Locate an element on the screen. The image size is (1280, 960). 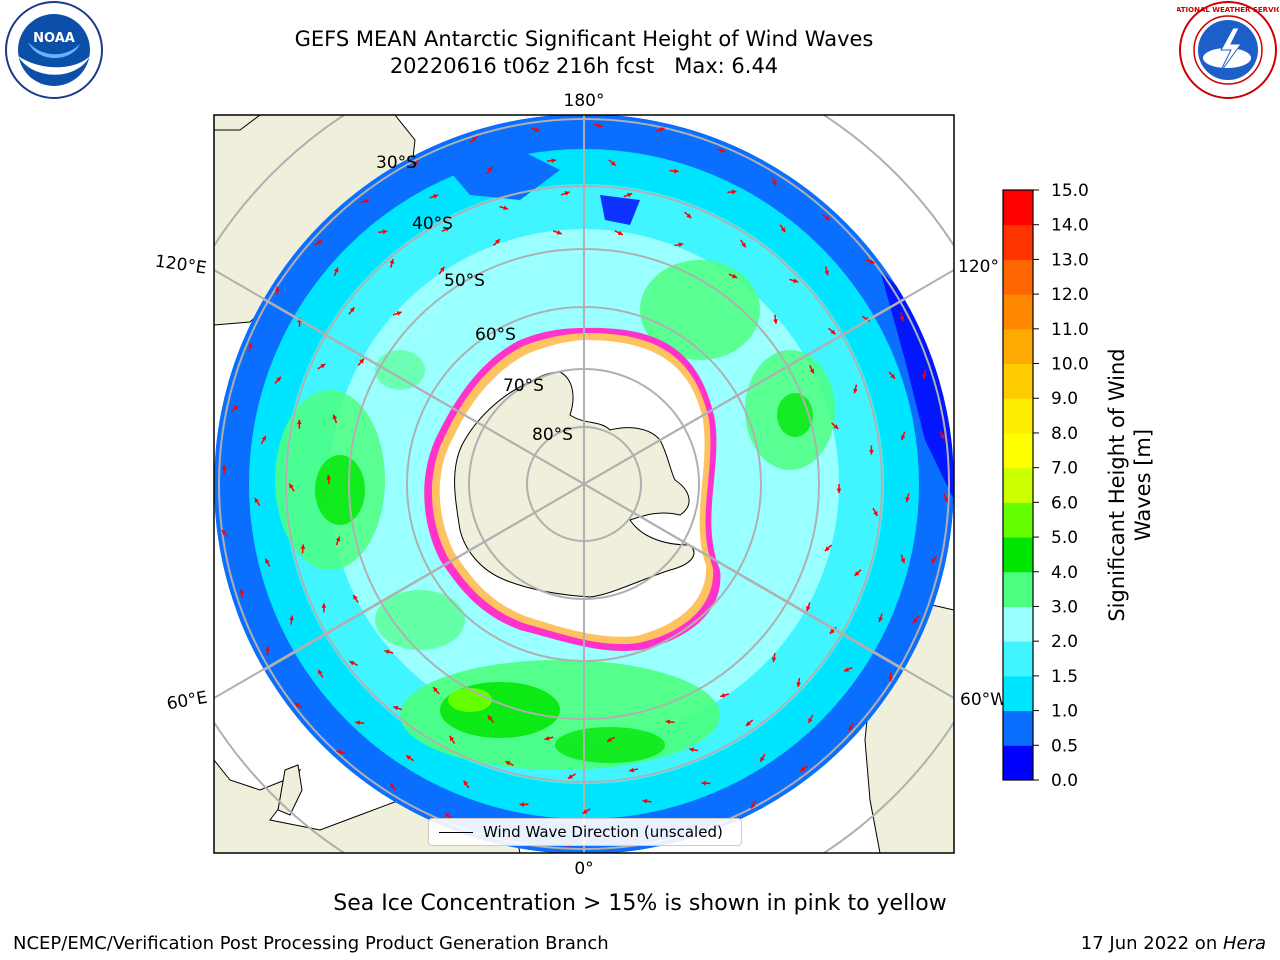
wave-patch-northeast is located at coordinates (700, 310).